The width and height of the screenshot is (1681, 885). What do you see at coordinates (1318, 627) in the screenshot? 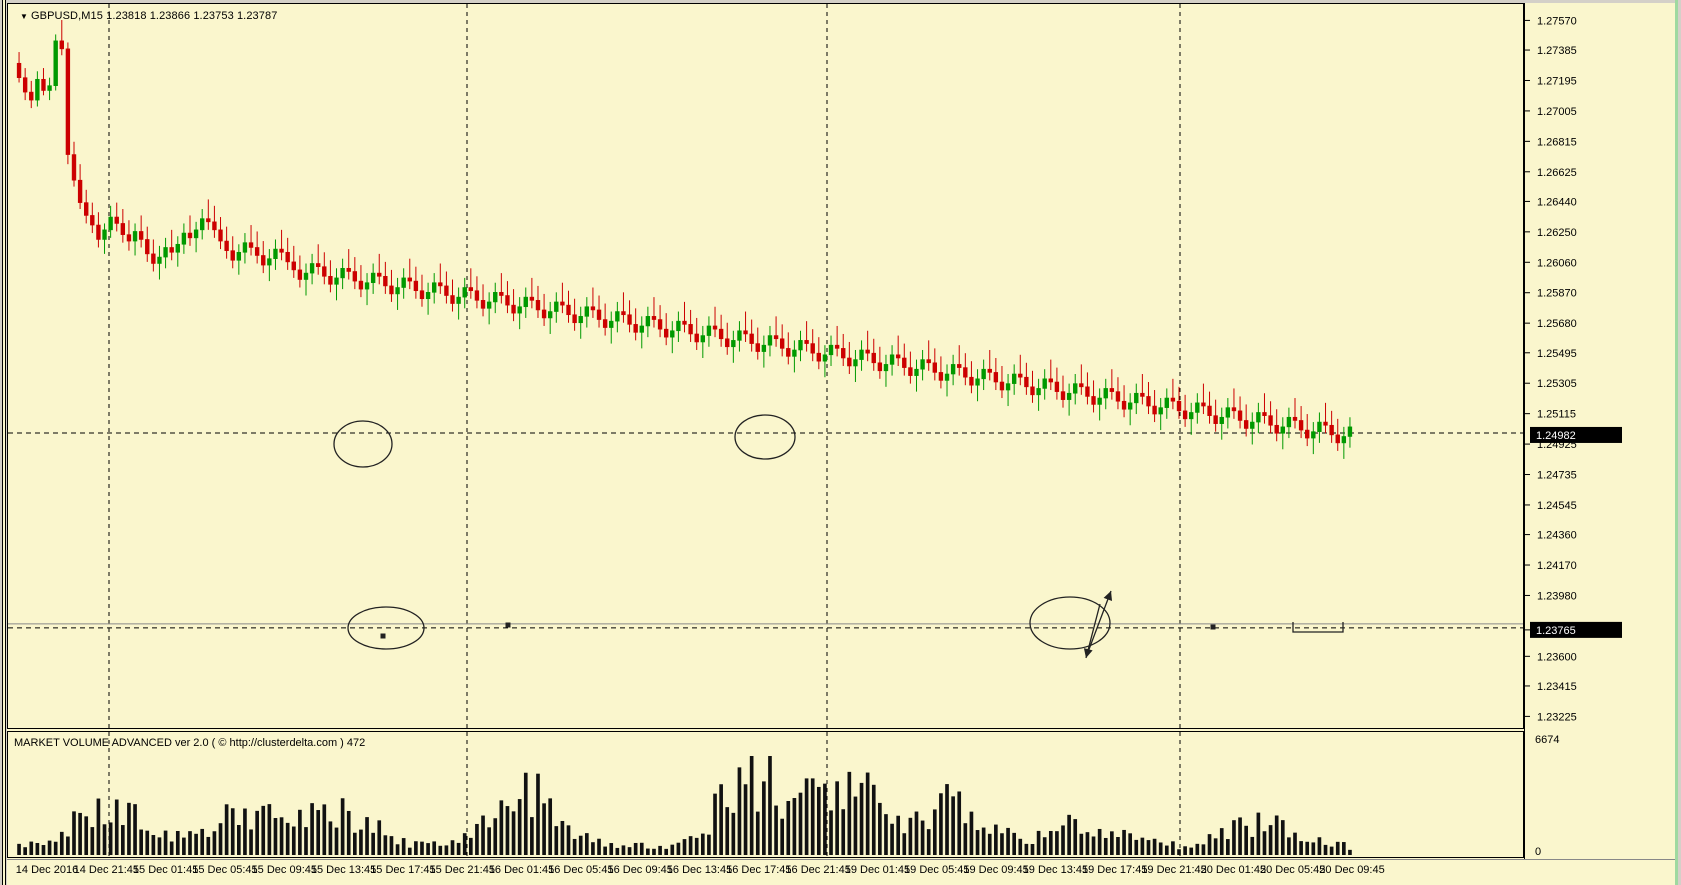
I see `range-bracket` at bounding box center [1318, 627].